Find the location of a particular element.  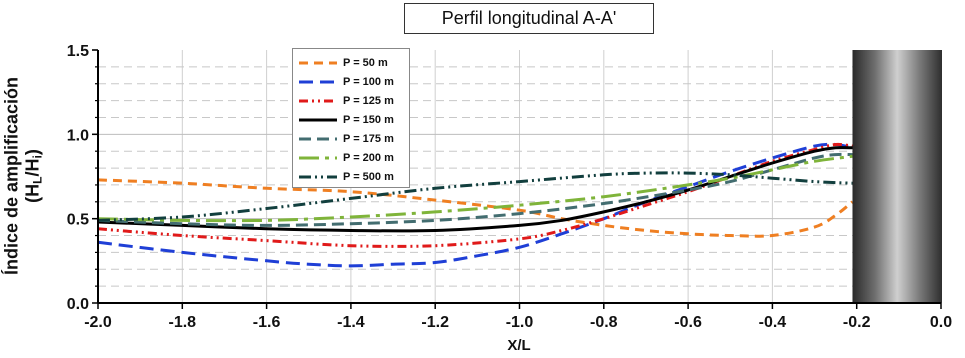

legend-item: P = 50 m is located at coordinates (351, 62).